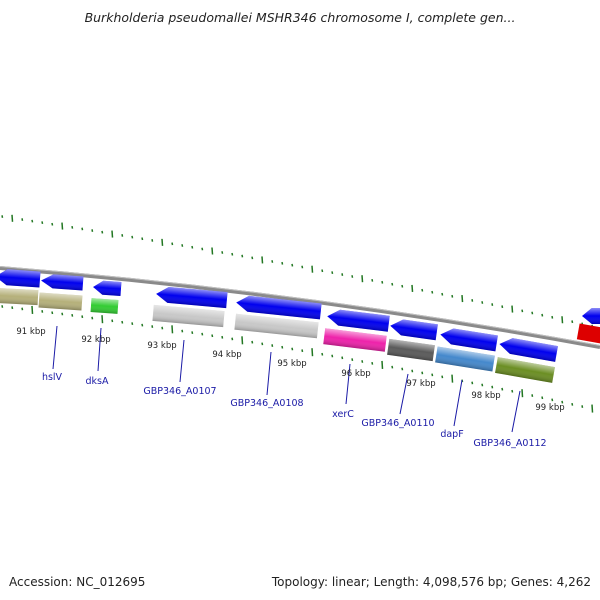 The image size is (600, 600). What do you see at coordinates (588, 334) in the screenshot?
I see `gene-block-unlabeled` at bounding box center [588, 334].